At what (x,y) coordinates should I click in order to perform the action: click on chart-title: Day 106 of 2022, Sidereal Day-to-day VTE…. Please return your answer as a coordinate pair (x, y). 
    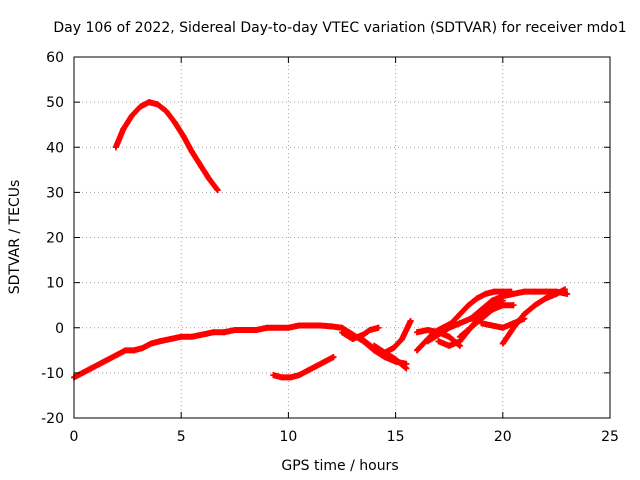
    Looking at the image, I should click on (339, 28).